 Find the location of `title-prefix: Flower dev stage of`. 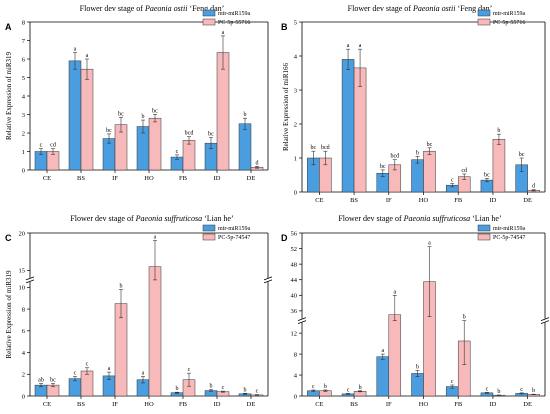

title-prefix: Flower dev stage of is located at coordinates (112, 8).